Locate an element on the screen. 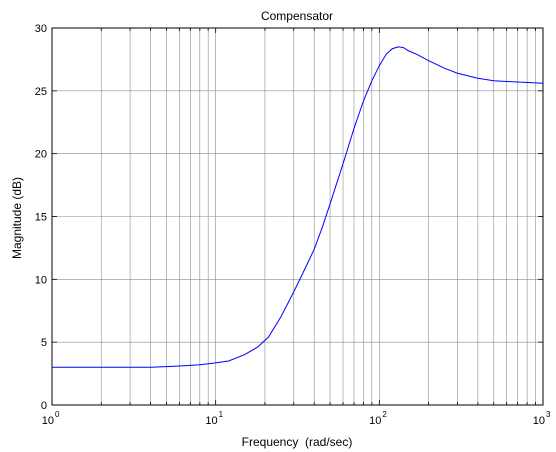 The height and width of the screenshot is (452, 556). x-tick-label-exponent: 3 is located at coordinates (548, 414).